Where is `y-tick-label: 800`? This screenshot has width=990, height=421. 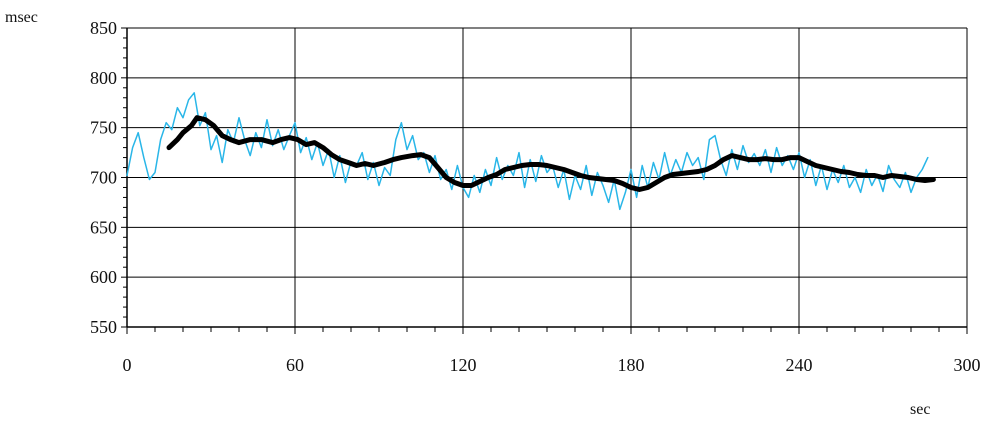
y-tick-label: 800 is located at coordinates (103, 78).